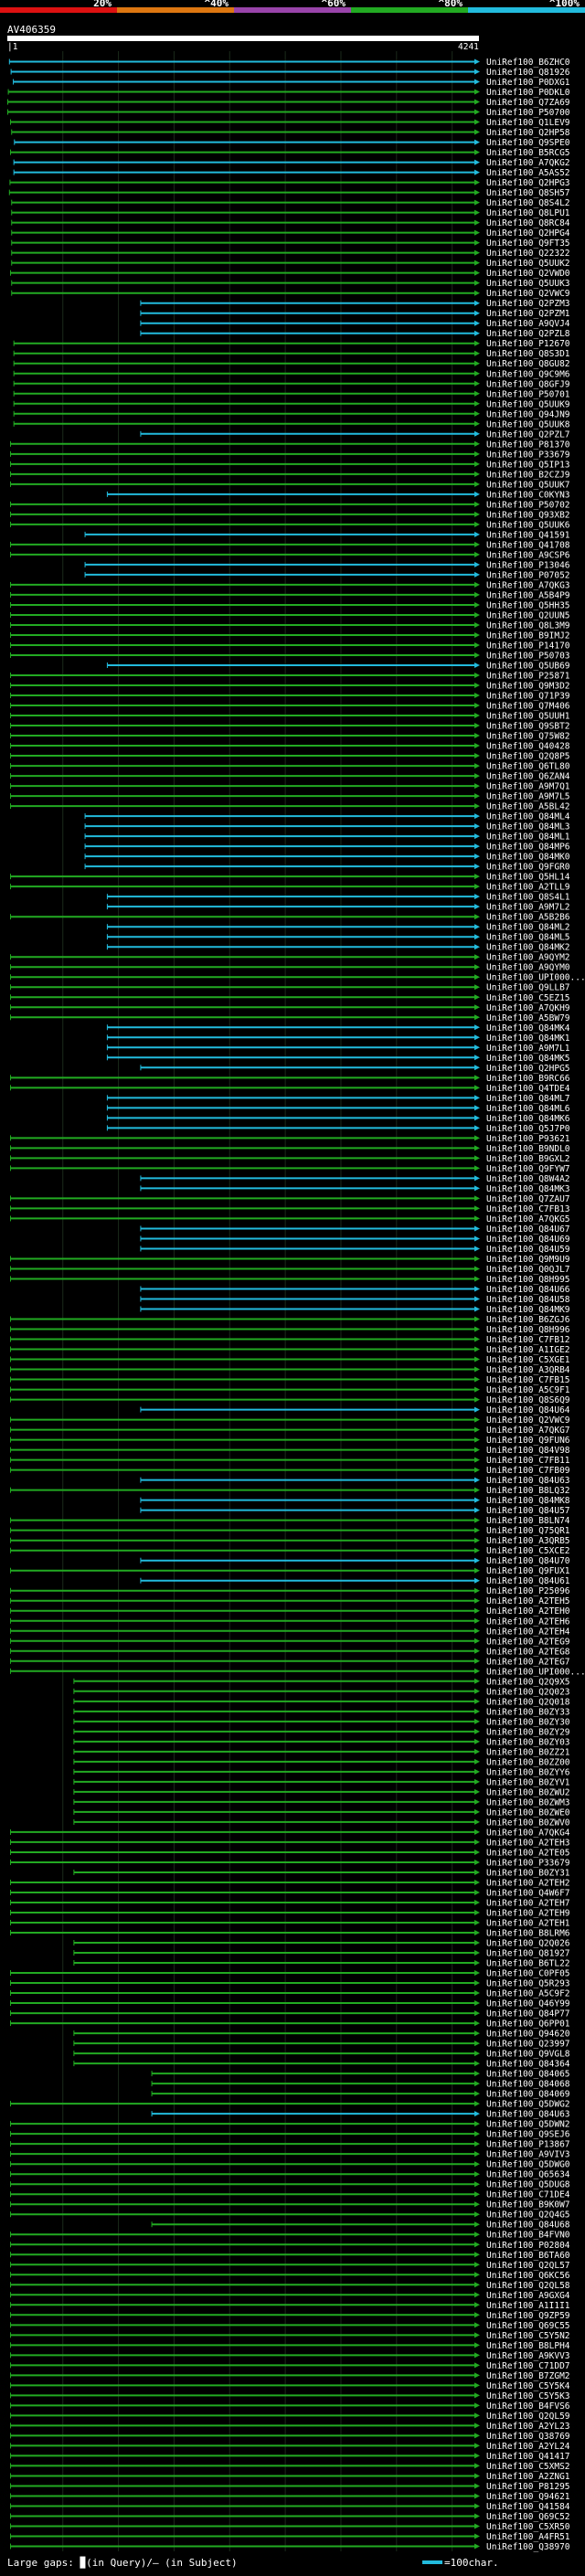 This screenshot has height=2576, width=585. I want to click on hit-label: UniRef100_C7FB11, so click(528, 1461).